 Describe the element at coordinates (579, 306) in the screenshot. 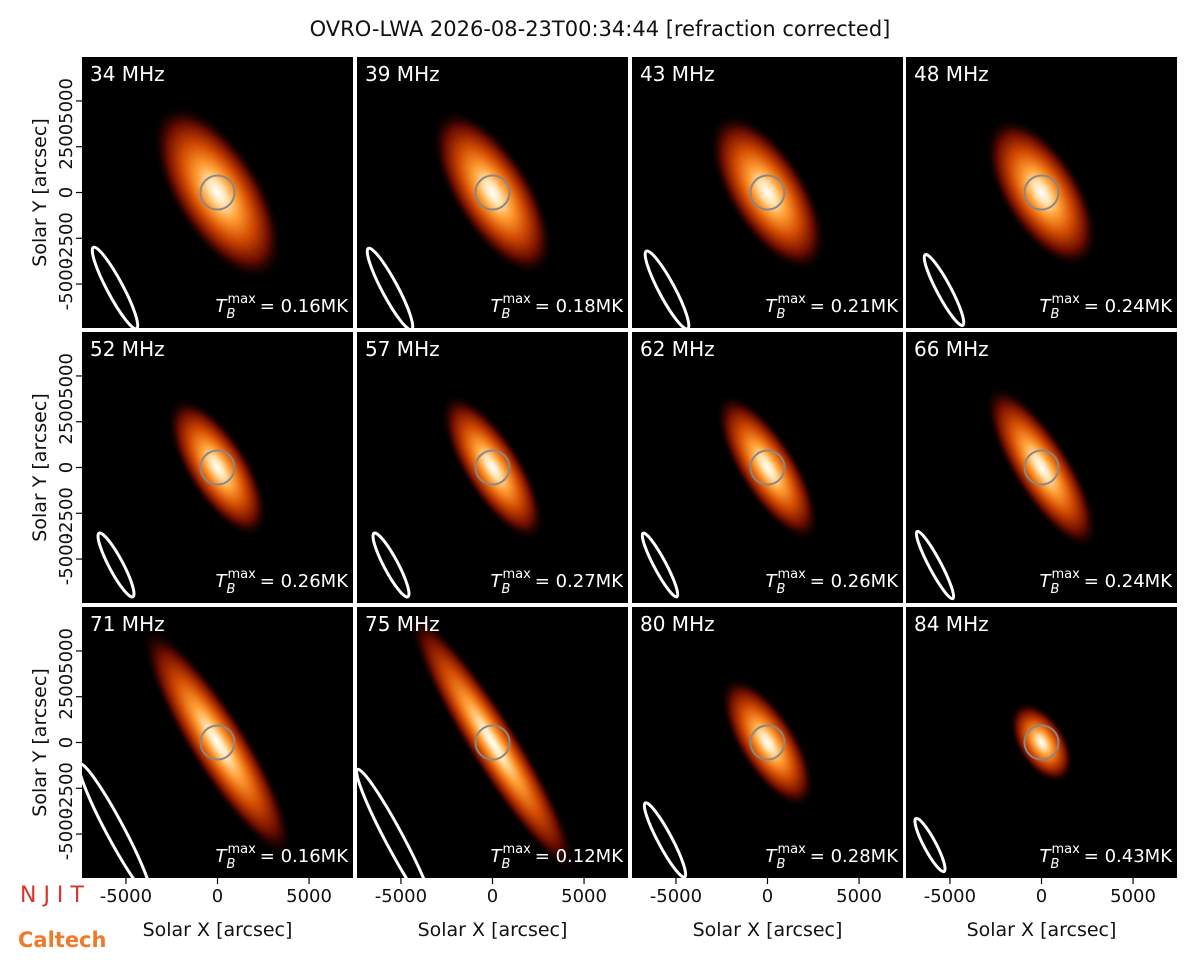

I see `tb-value: = 0.18MK` at that location.